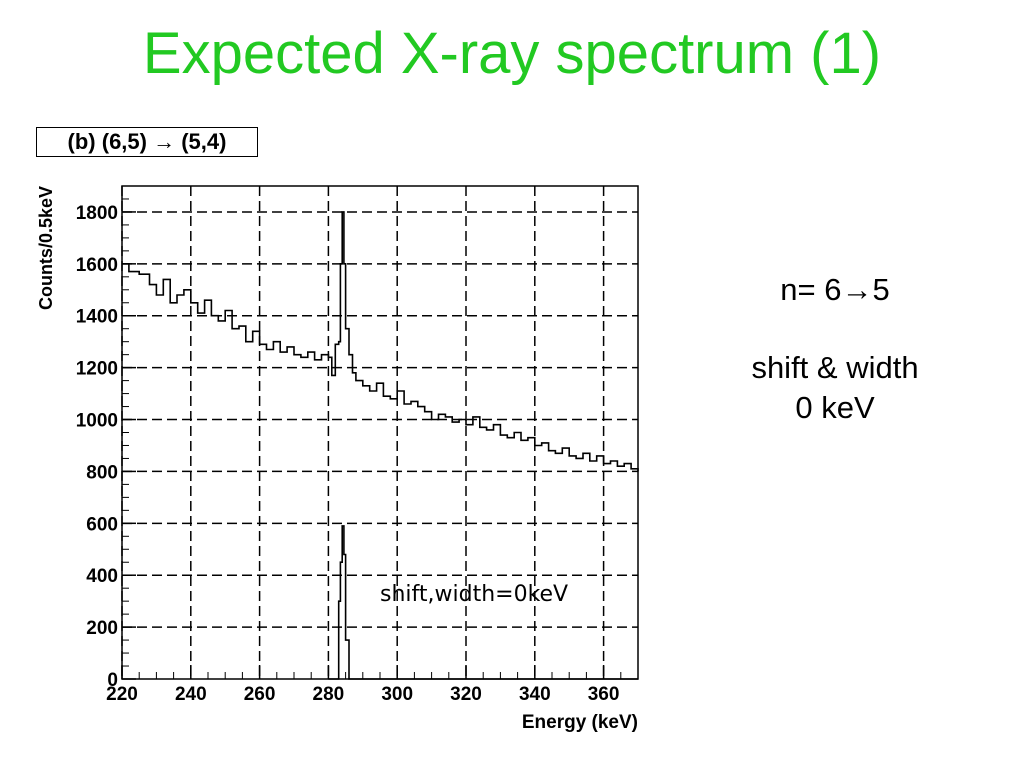  What do you see at coordinates (191, 694) in the screenshot?
I see `x-tick-label: 240` at bounding box center [191, 694].